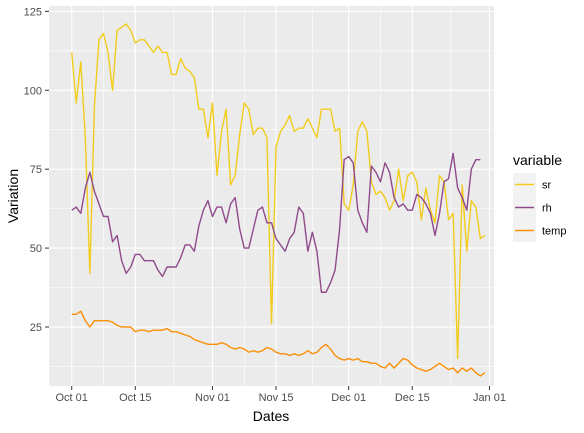 This screenshot has width=584, height=433. I want to click on y-tick-label: 25, so click(36, 328).